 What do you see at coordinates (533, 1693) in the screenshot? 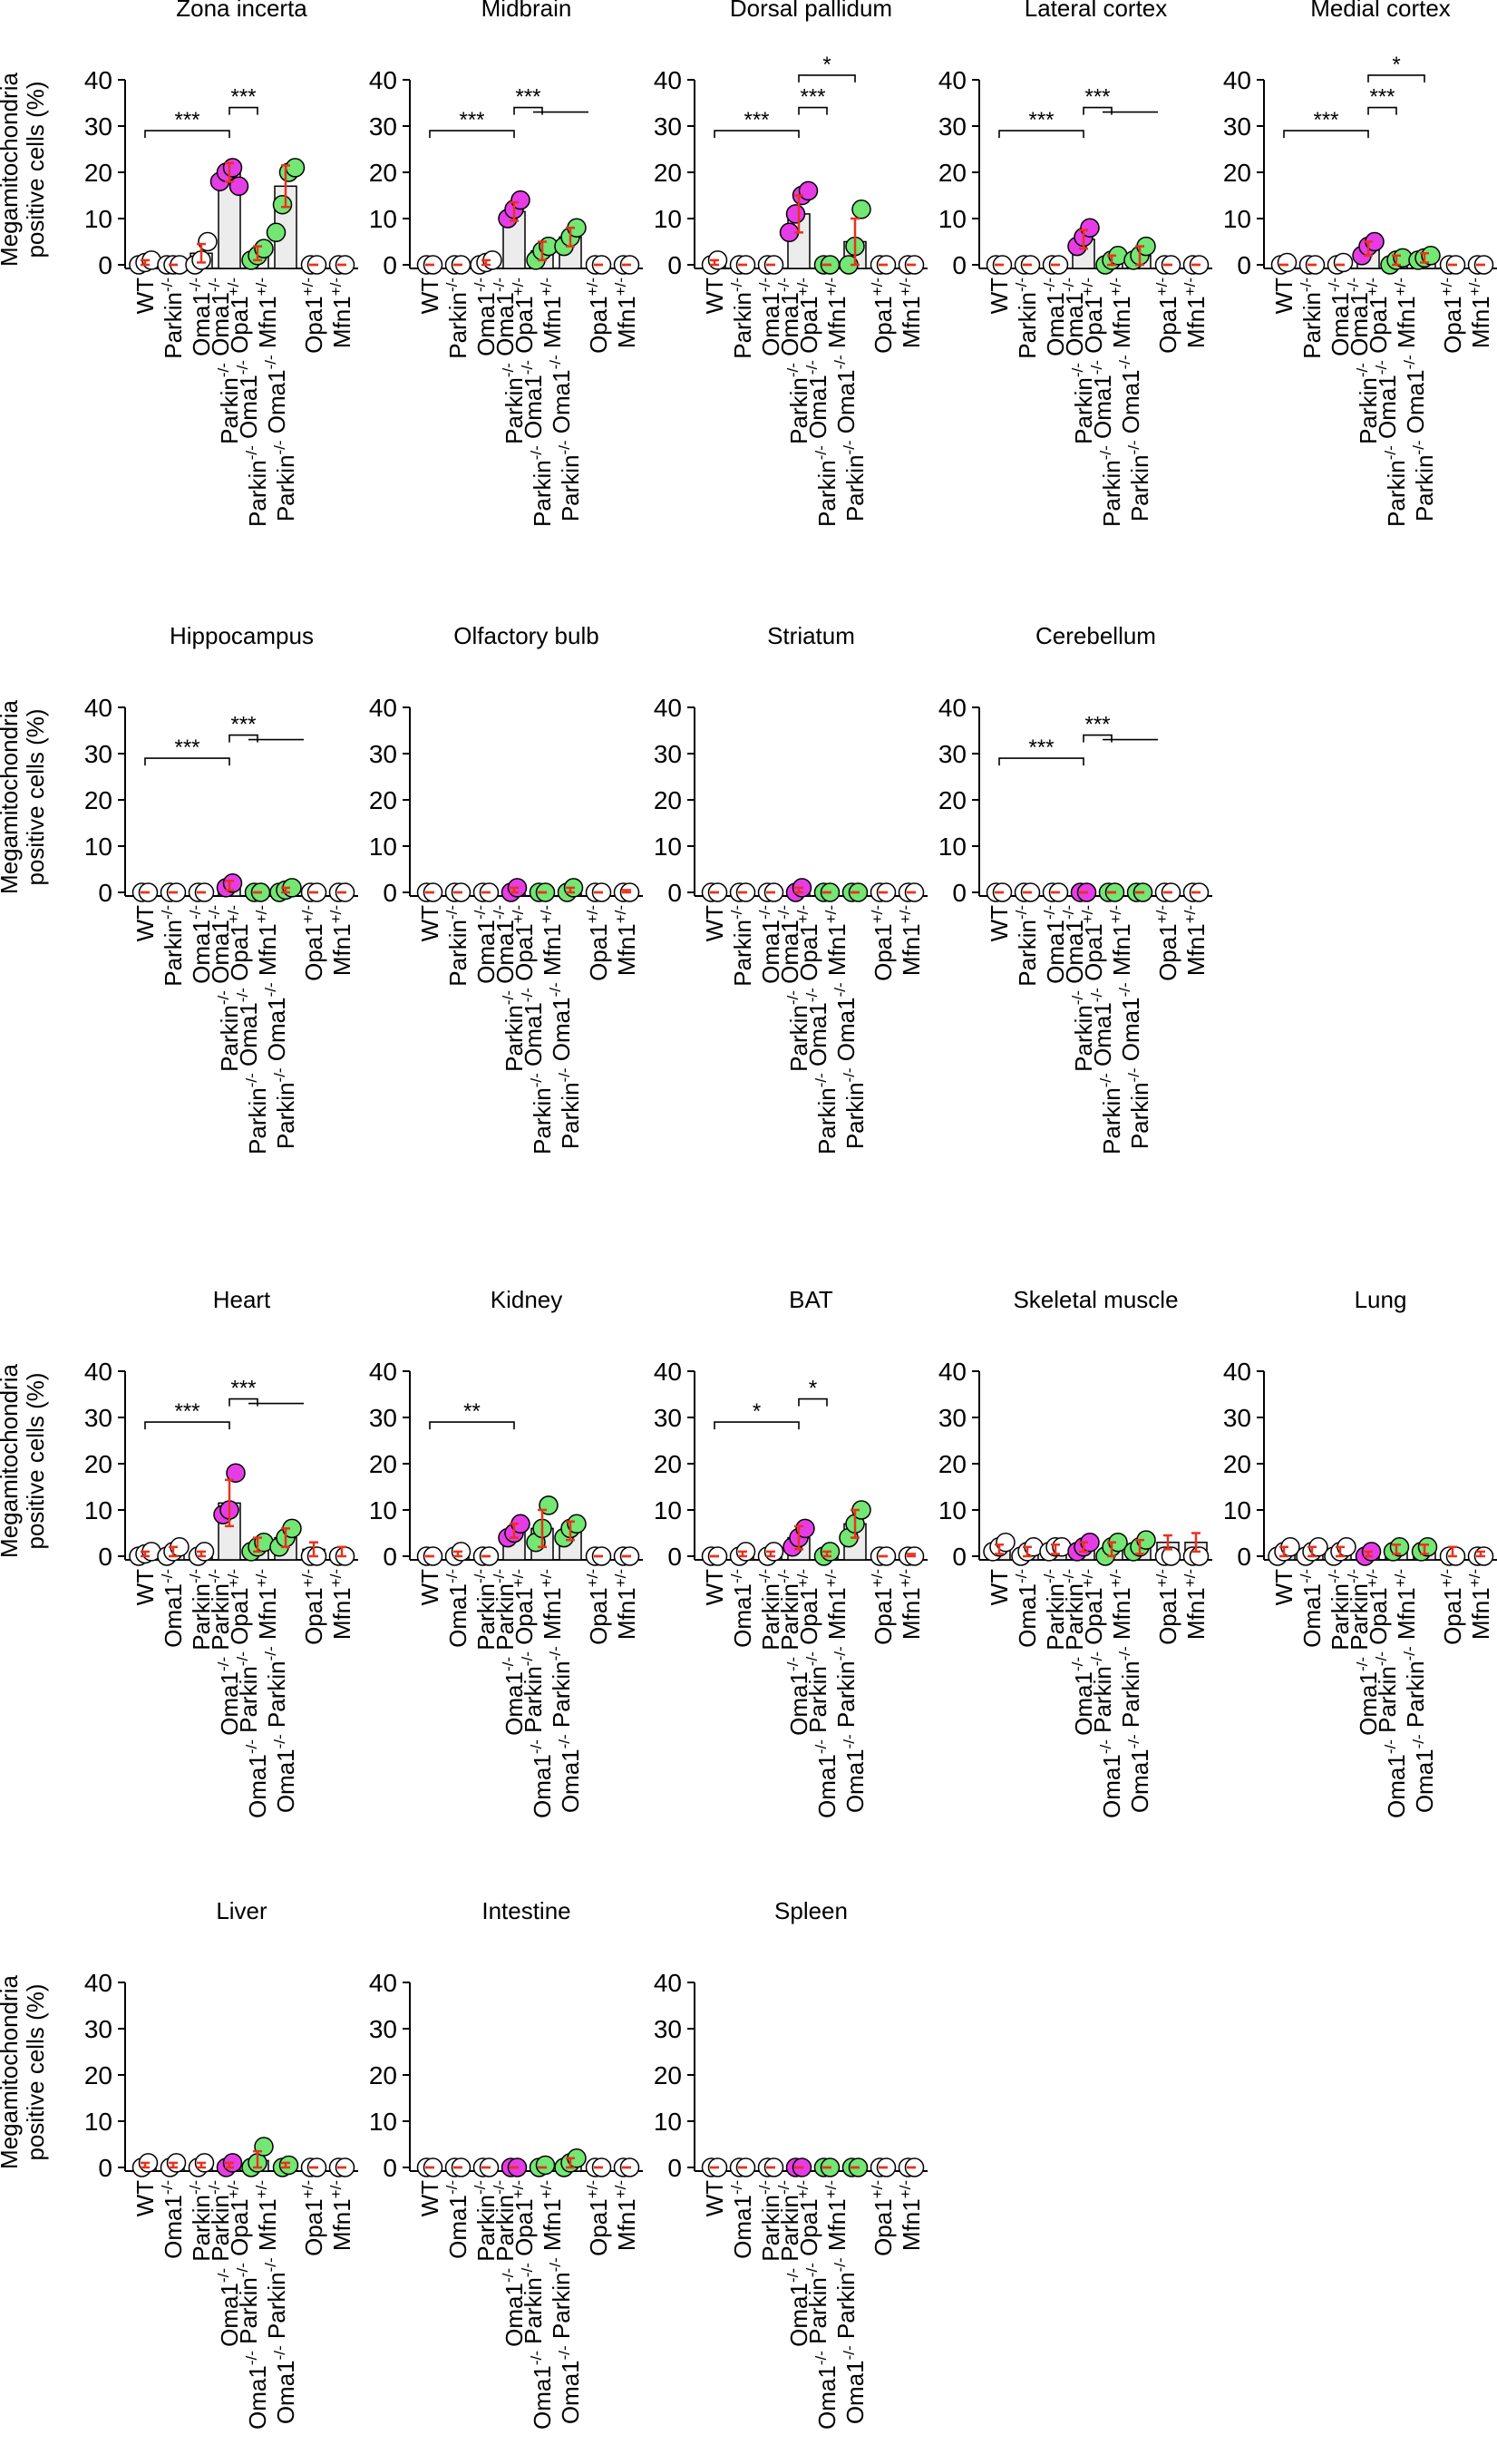
I see `x-tick-label: Oma1-/- Parkin-/- Opa1+/-` at bounding box center [533, 1693].